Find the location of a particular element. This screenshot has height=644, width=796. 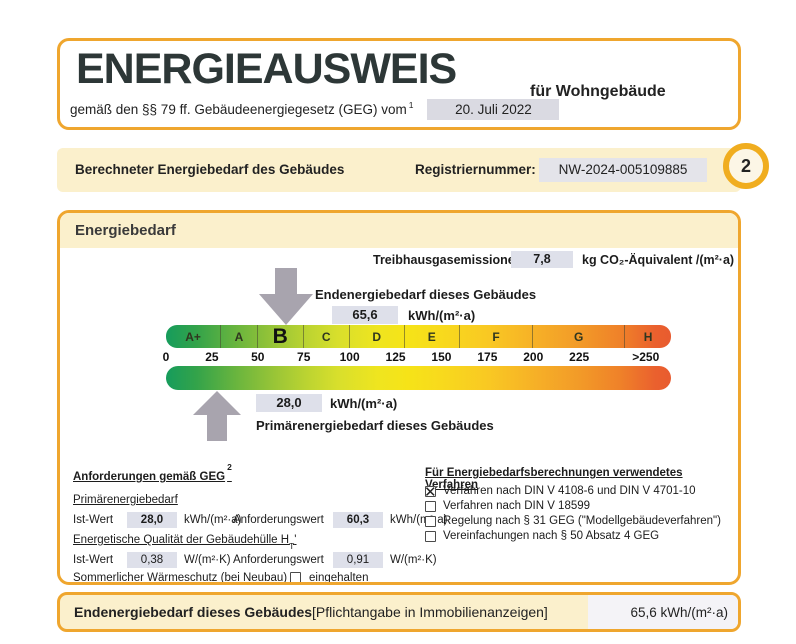

section-title: Energiebedarf is located at coordinates (399, 230).